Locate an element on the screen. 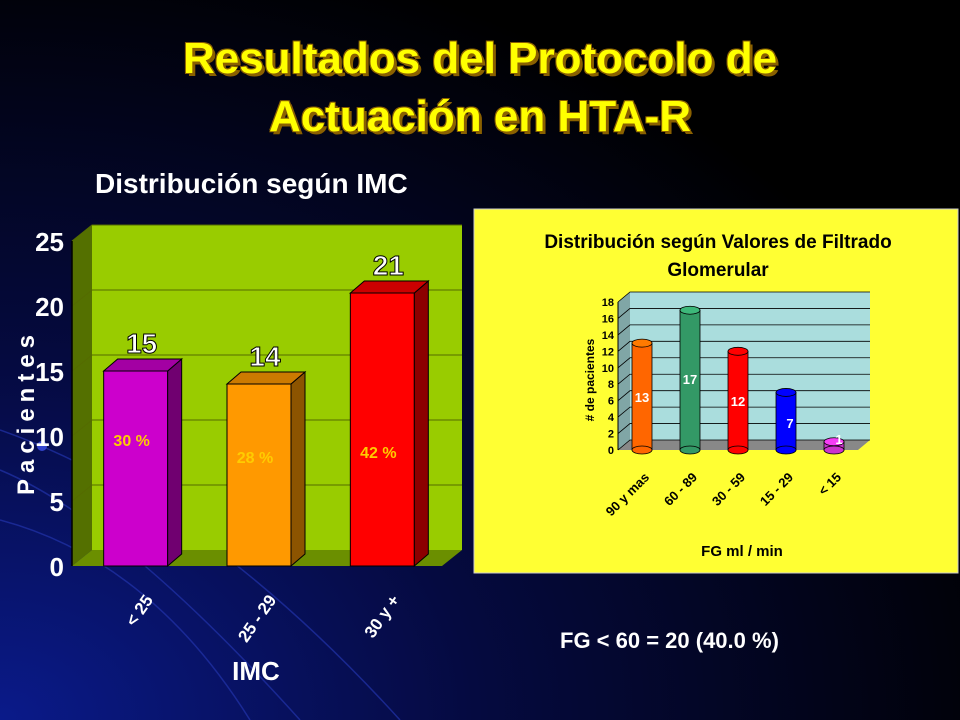  imc-y-tick-label: 25 is located at coordinates (49, 242).